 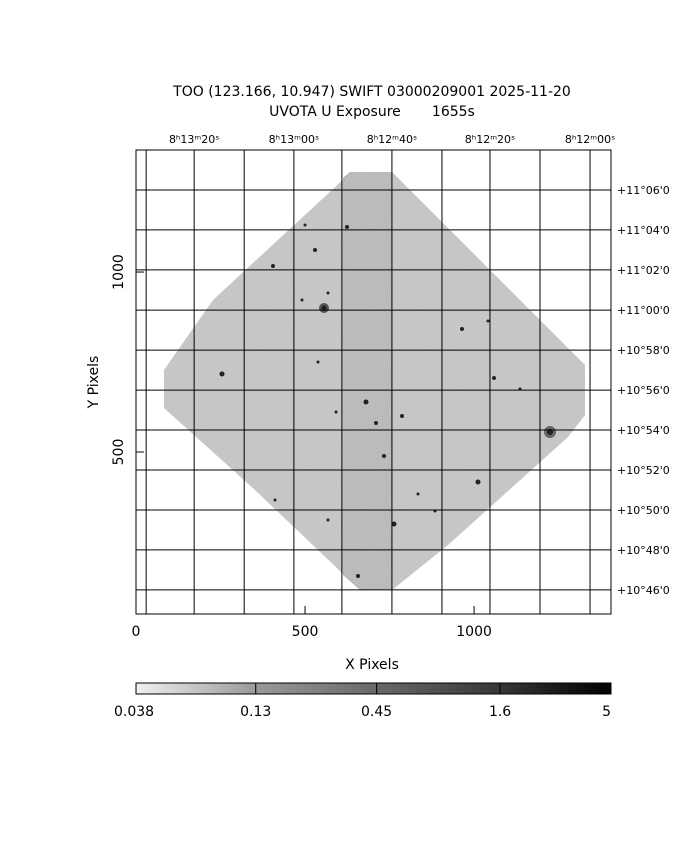 What do you see at coordinates (643, 310) in the screenshot?
I see `dec-tick-label: +11°00'0` at bounding box center [643, 310].